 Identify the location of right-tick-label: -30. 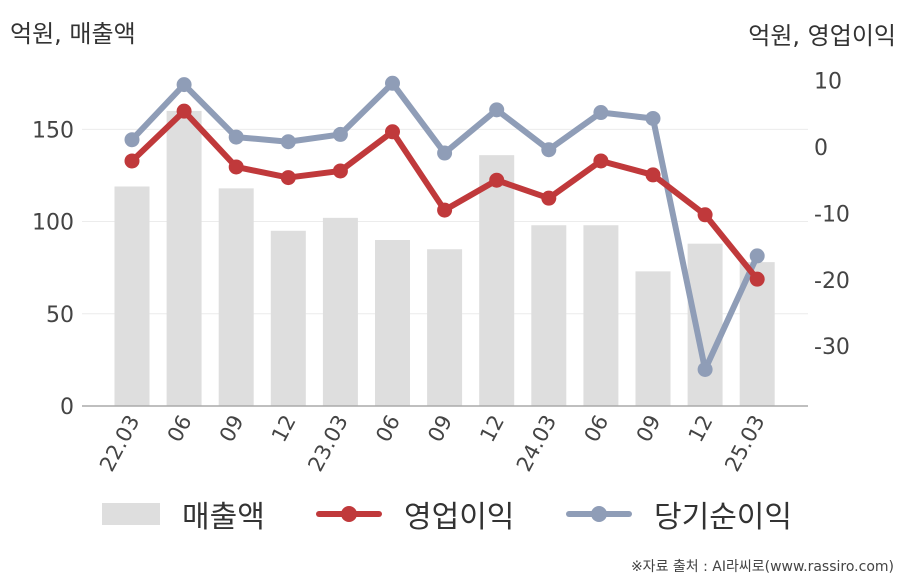
(832, 347).